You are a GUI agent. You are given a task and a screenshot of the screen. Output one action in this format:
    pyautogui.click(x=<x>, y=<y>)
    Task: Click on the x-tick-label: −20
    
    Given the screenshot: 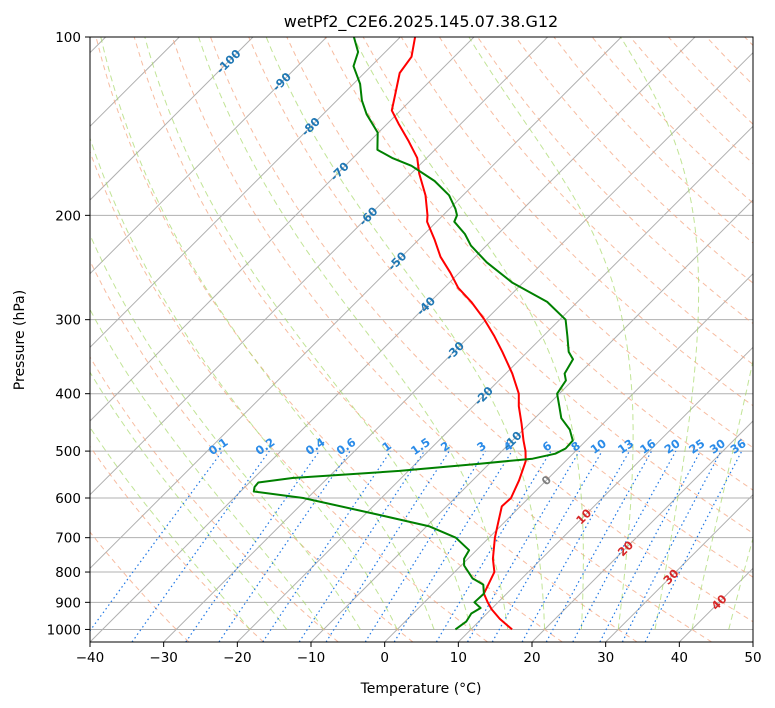 What is the action you would take?
    pyautogui.click(x=237, y=658)
    